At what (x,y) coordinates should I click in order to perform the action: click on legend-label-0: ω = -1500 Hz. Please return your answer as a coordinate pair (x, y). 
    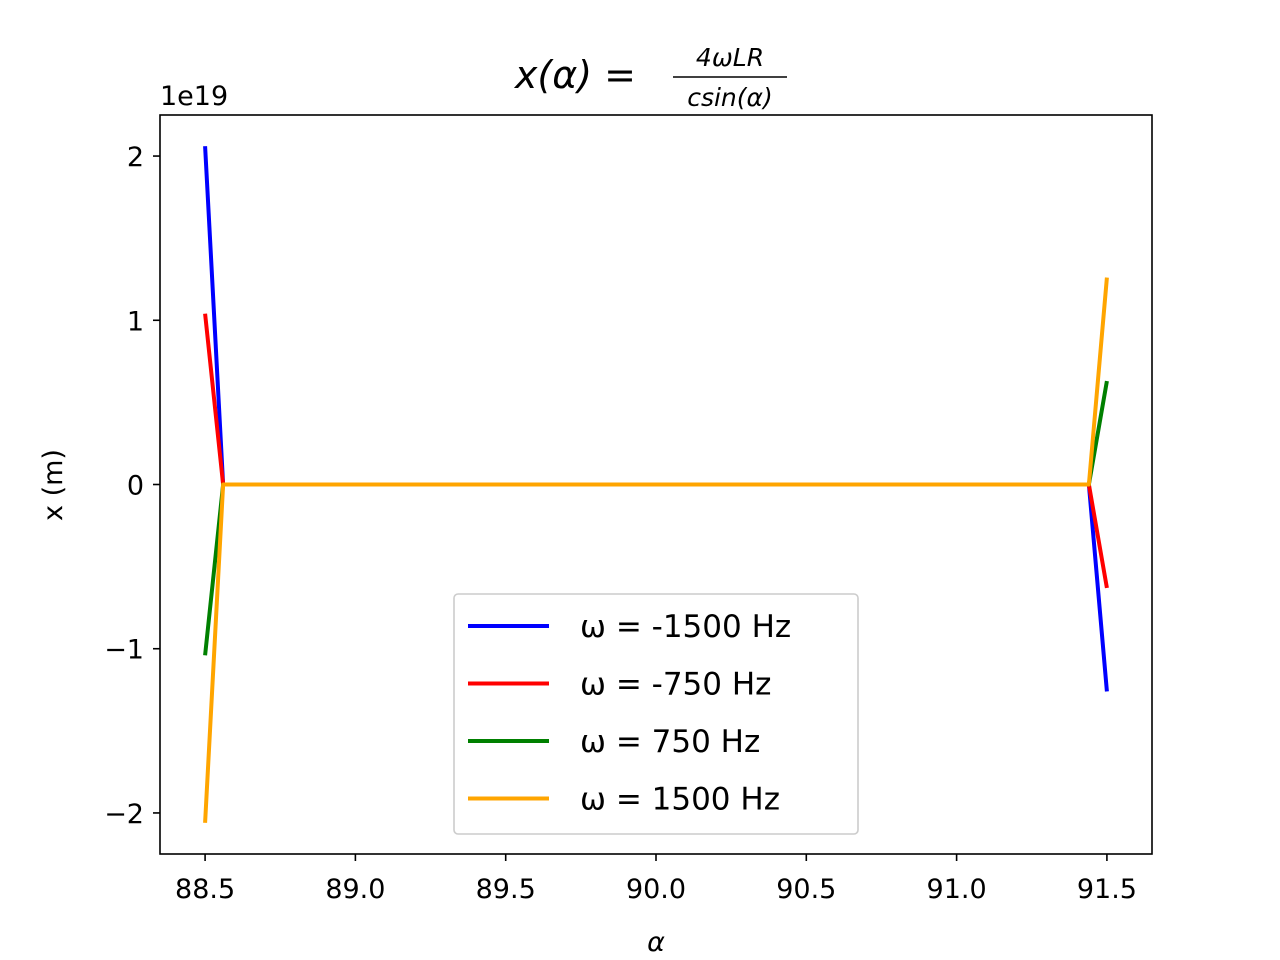
    Looking at the image, I should click on (685, 627).